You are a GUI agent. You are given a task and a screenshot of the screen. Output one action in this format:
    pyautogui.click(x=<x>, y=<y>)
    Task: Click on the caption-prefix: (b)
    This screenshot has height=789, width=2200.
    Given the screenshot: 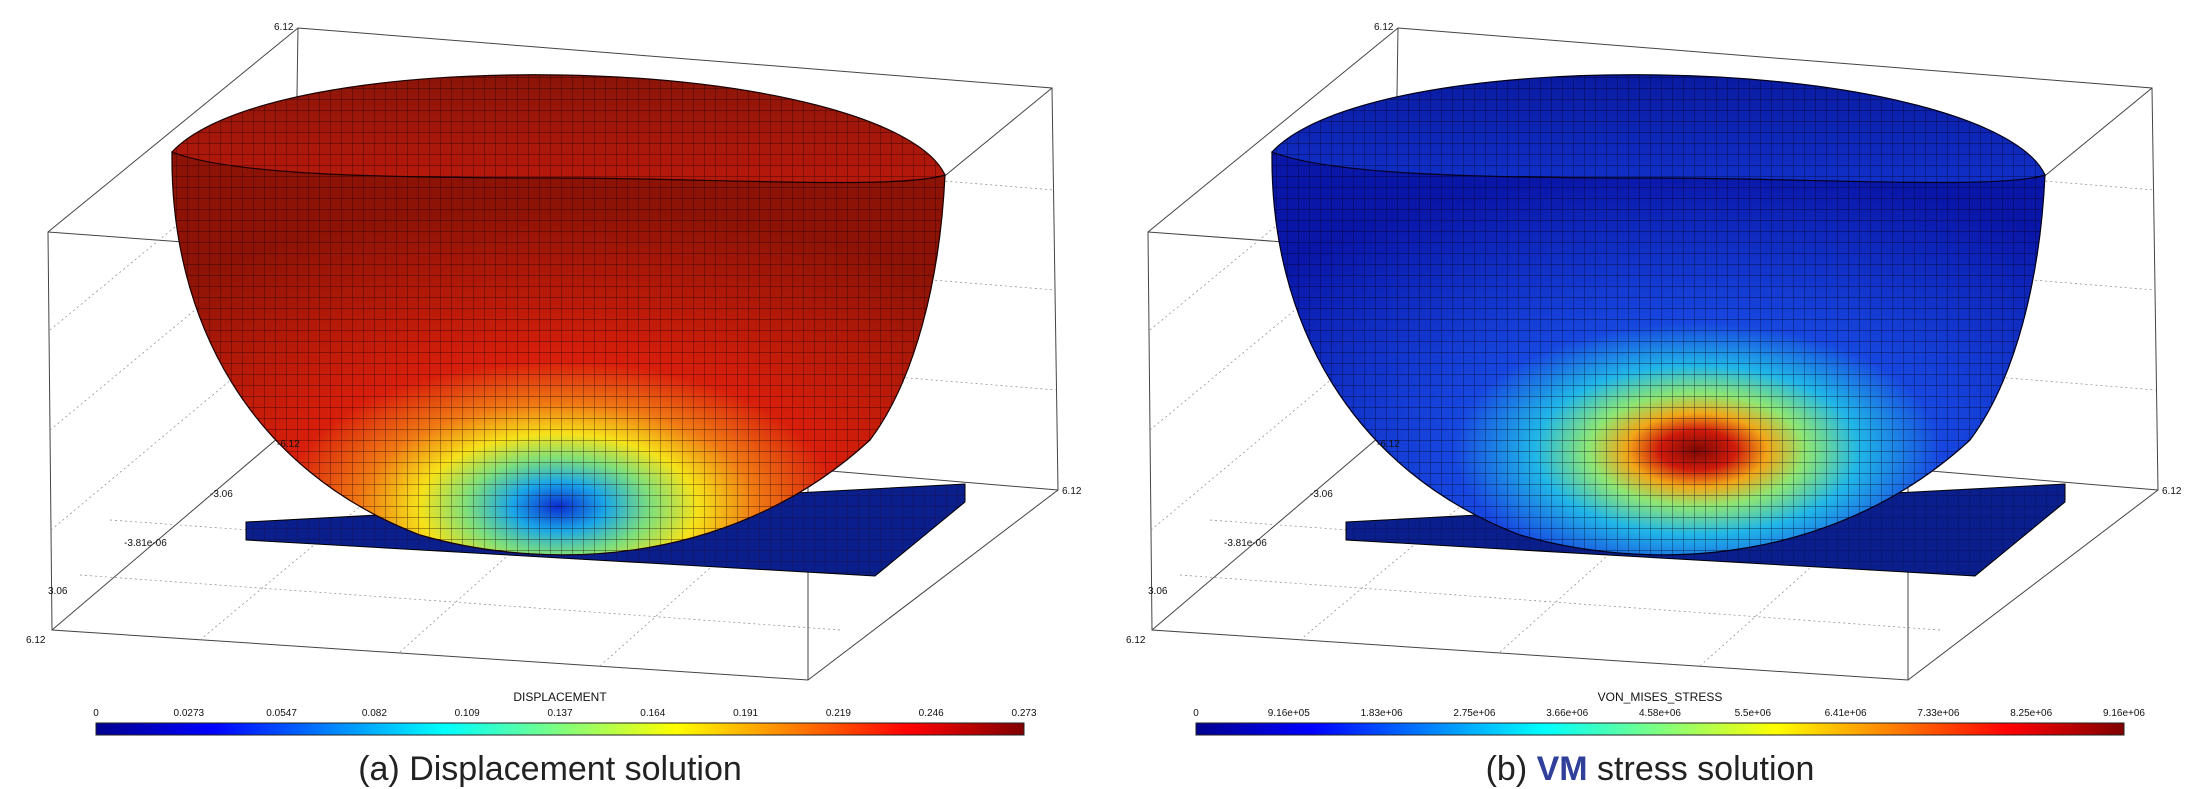 What is the action you would take?
    pyautogui.click(x=1511, y=769)
    